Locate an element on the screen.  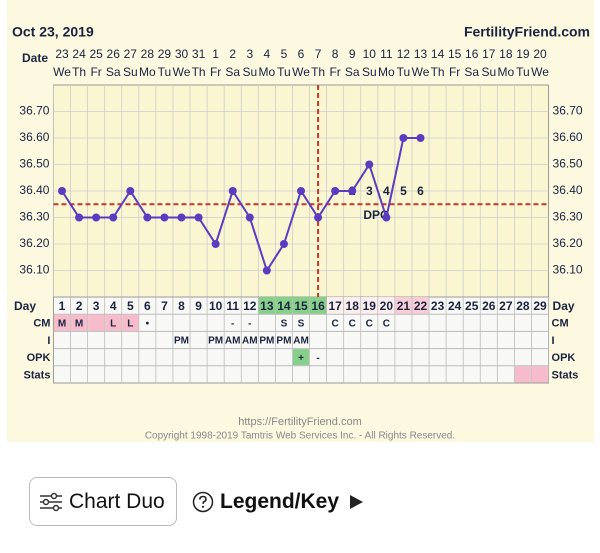
y-tick-label: 36.40 is located at coordinates (34, 190).